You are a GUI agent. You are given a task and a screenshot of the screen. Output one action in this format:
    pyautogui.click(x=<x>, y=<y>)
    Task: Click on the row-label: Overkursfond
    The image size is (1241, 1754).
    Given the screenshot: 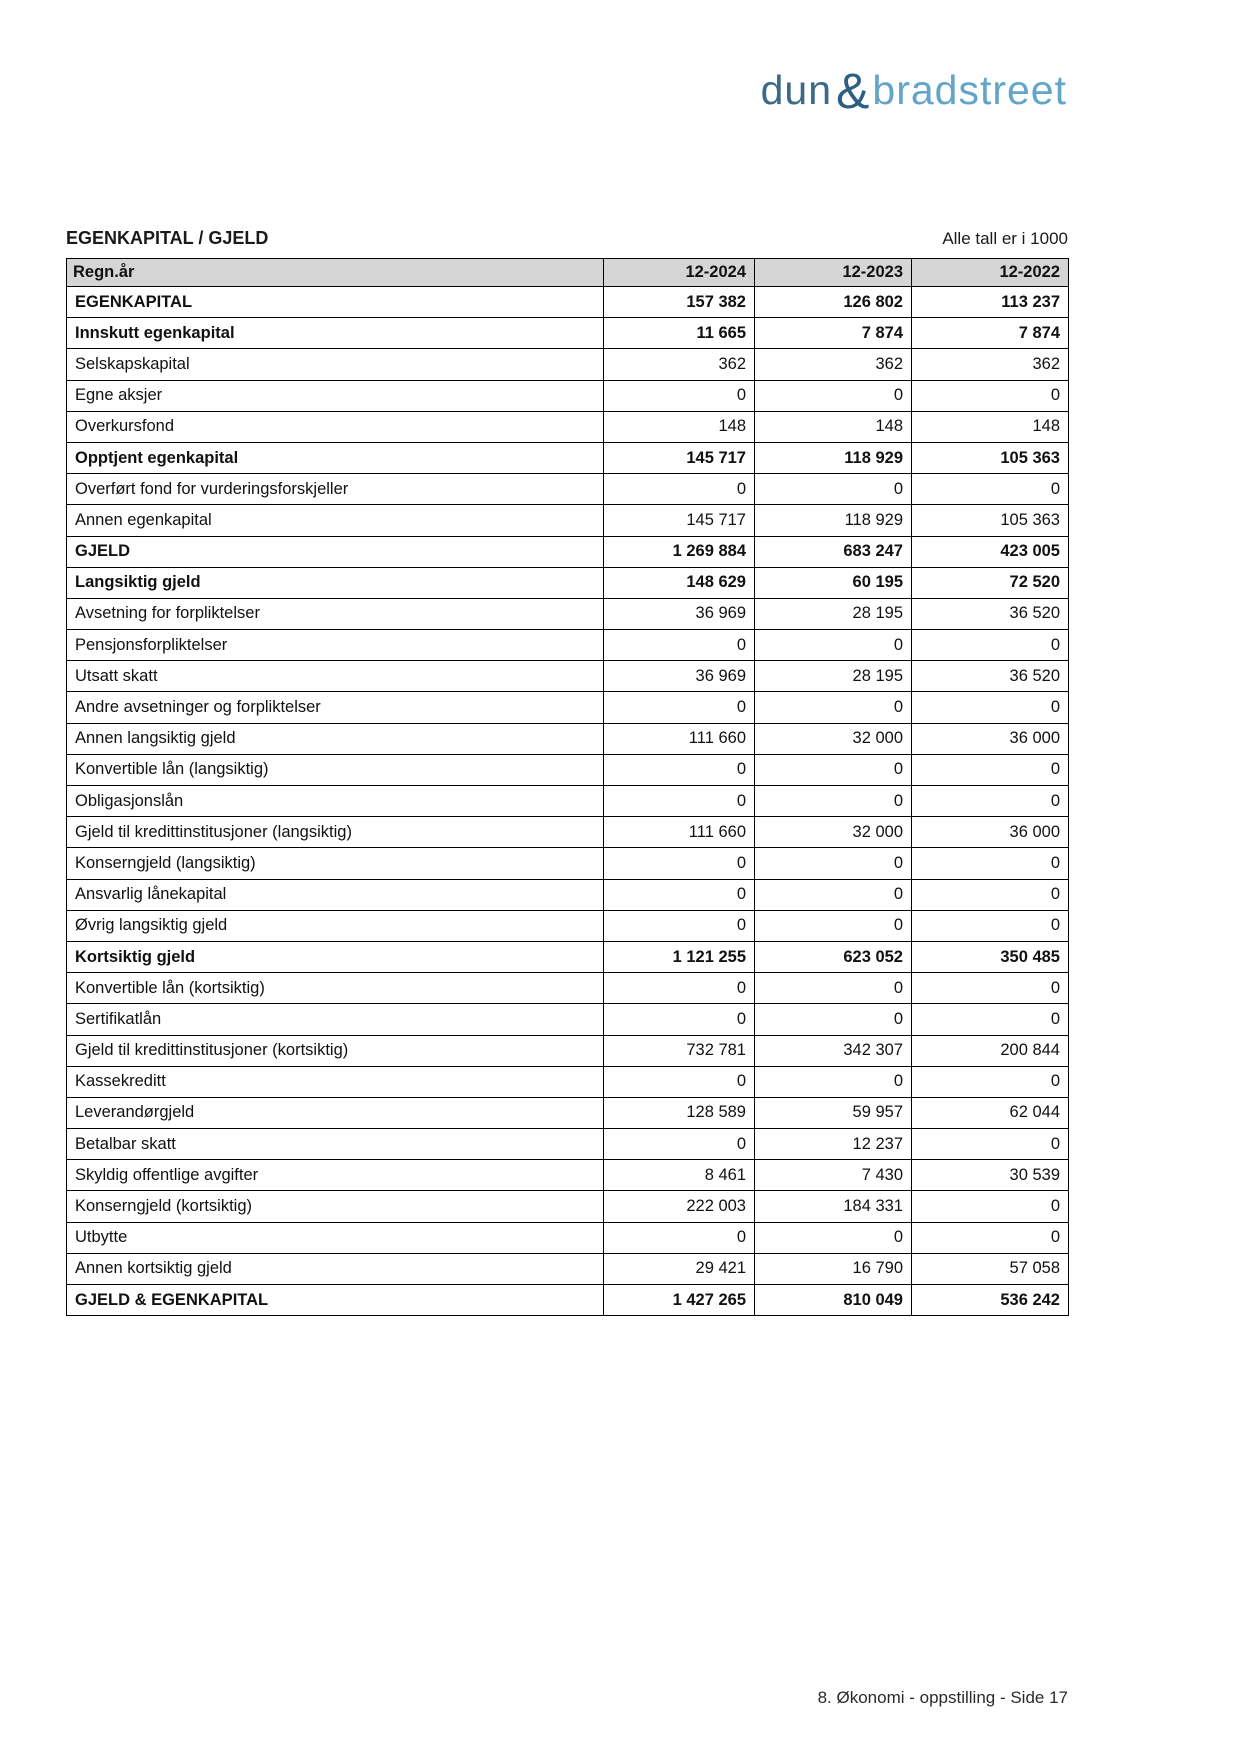 What is the action you would take?
    pyautogui.click(x=335, y=426)
    